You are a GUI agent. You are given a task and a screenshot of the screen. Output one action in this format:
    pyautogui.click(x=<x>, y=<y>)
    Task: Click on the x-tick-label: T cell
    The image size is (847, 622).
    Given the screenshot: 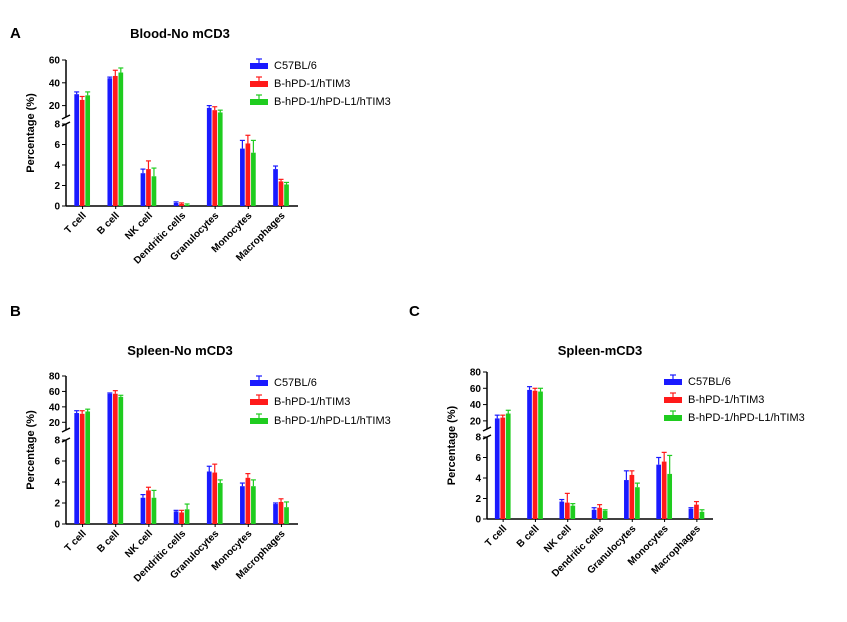 What is the action you would take?
    pyautogui.click(x=496, y=536)
    